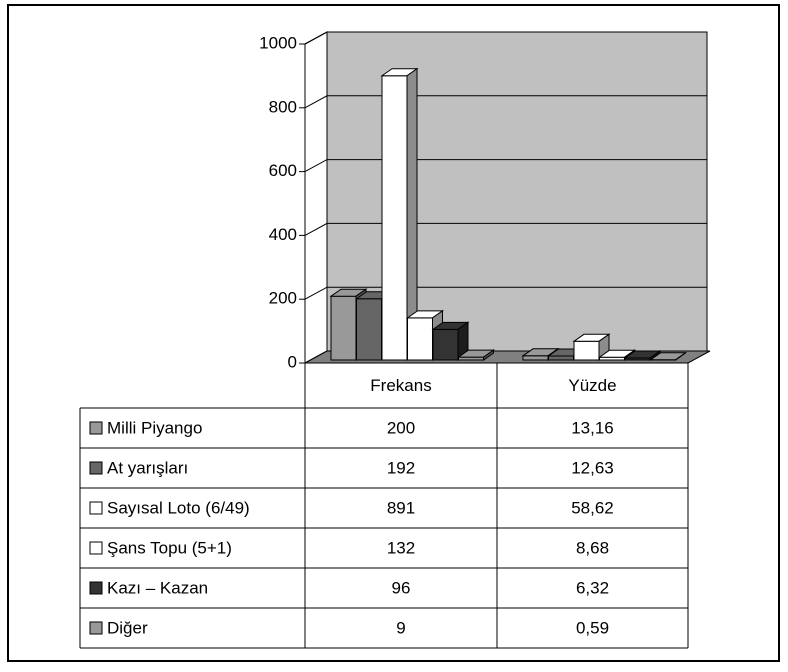  What do you see at coordinates (400, 385) in the screenshot?
I see `x-tick-label: Frekans` at bounding box center [400, 385].